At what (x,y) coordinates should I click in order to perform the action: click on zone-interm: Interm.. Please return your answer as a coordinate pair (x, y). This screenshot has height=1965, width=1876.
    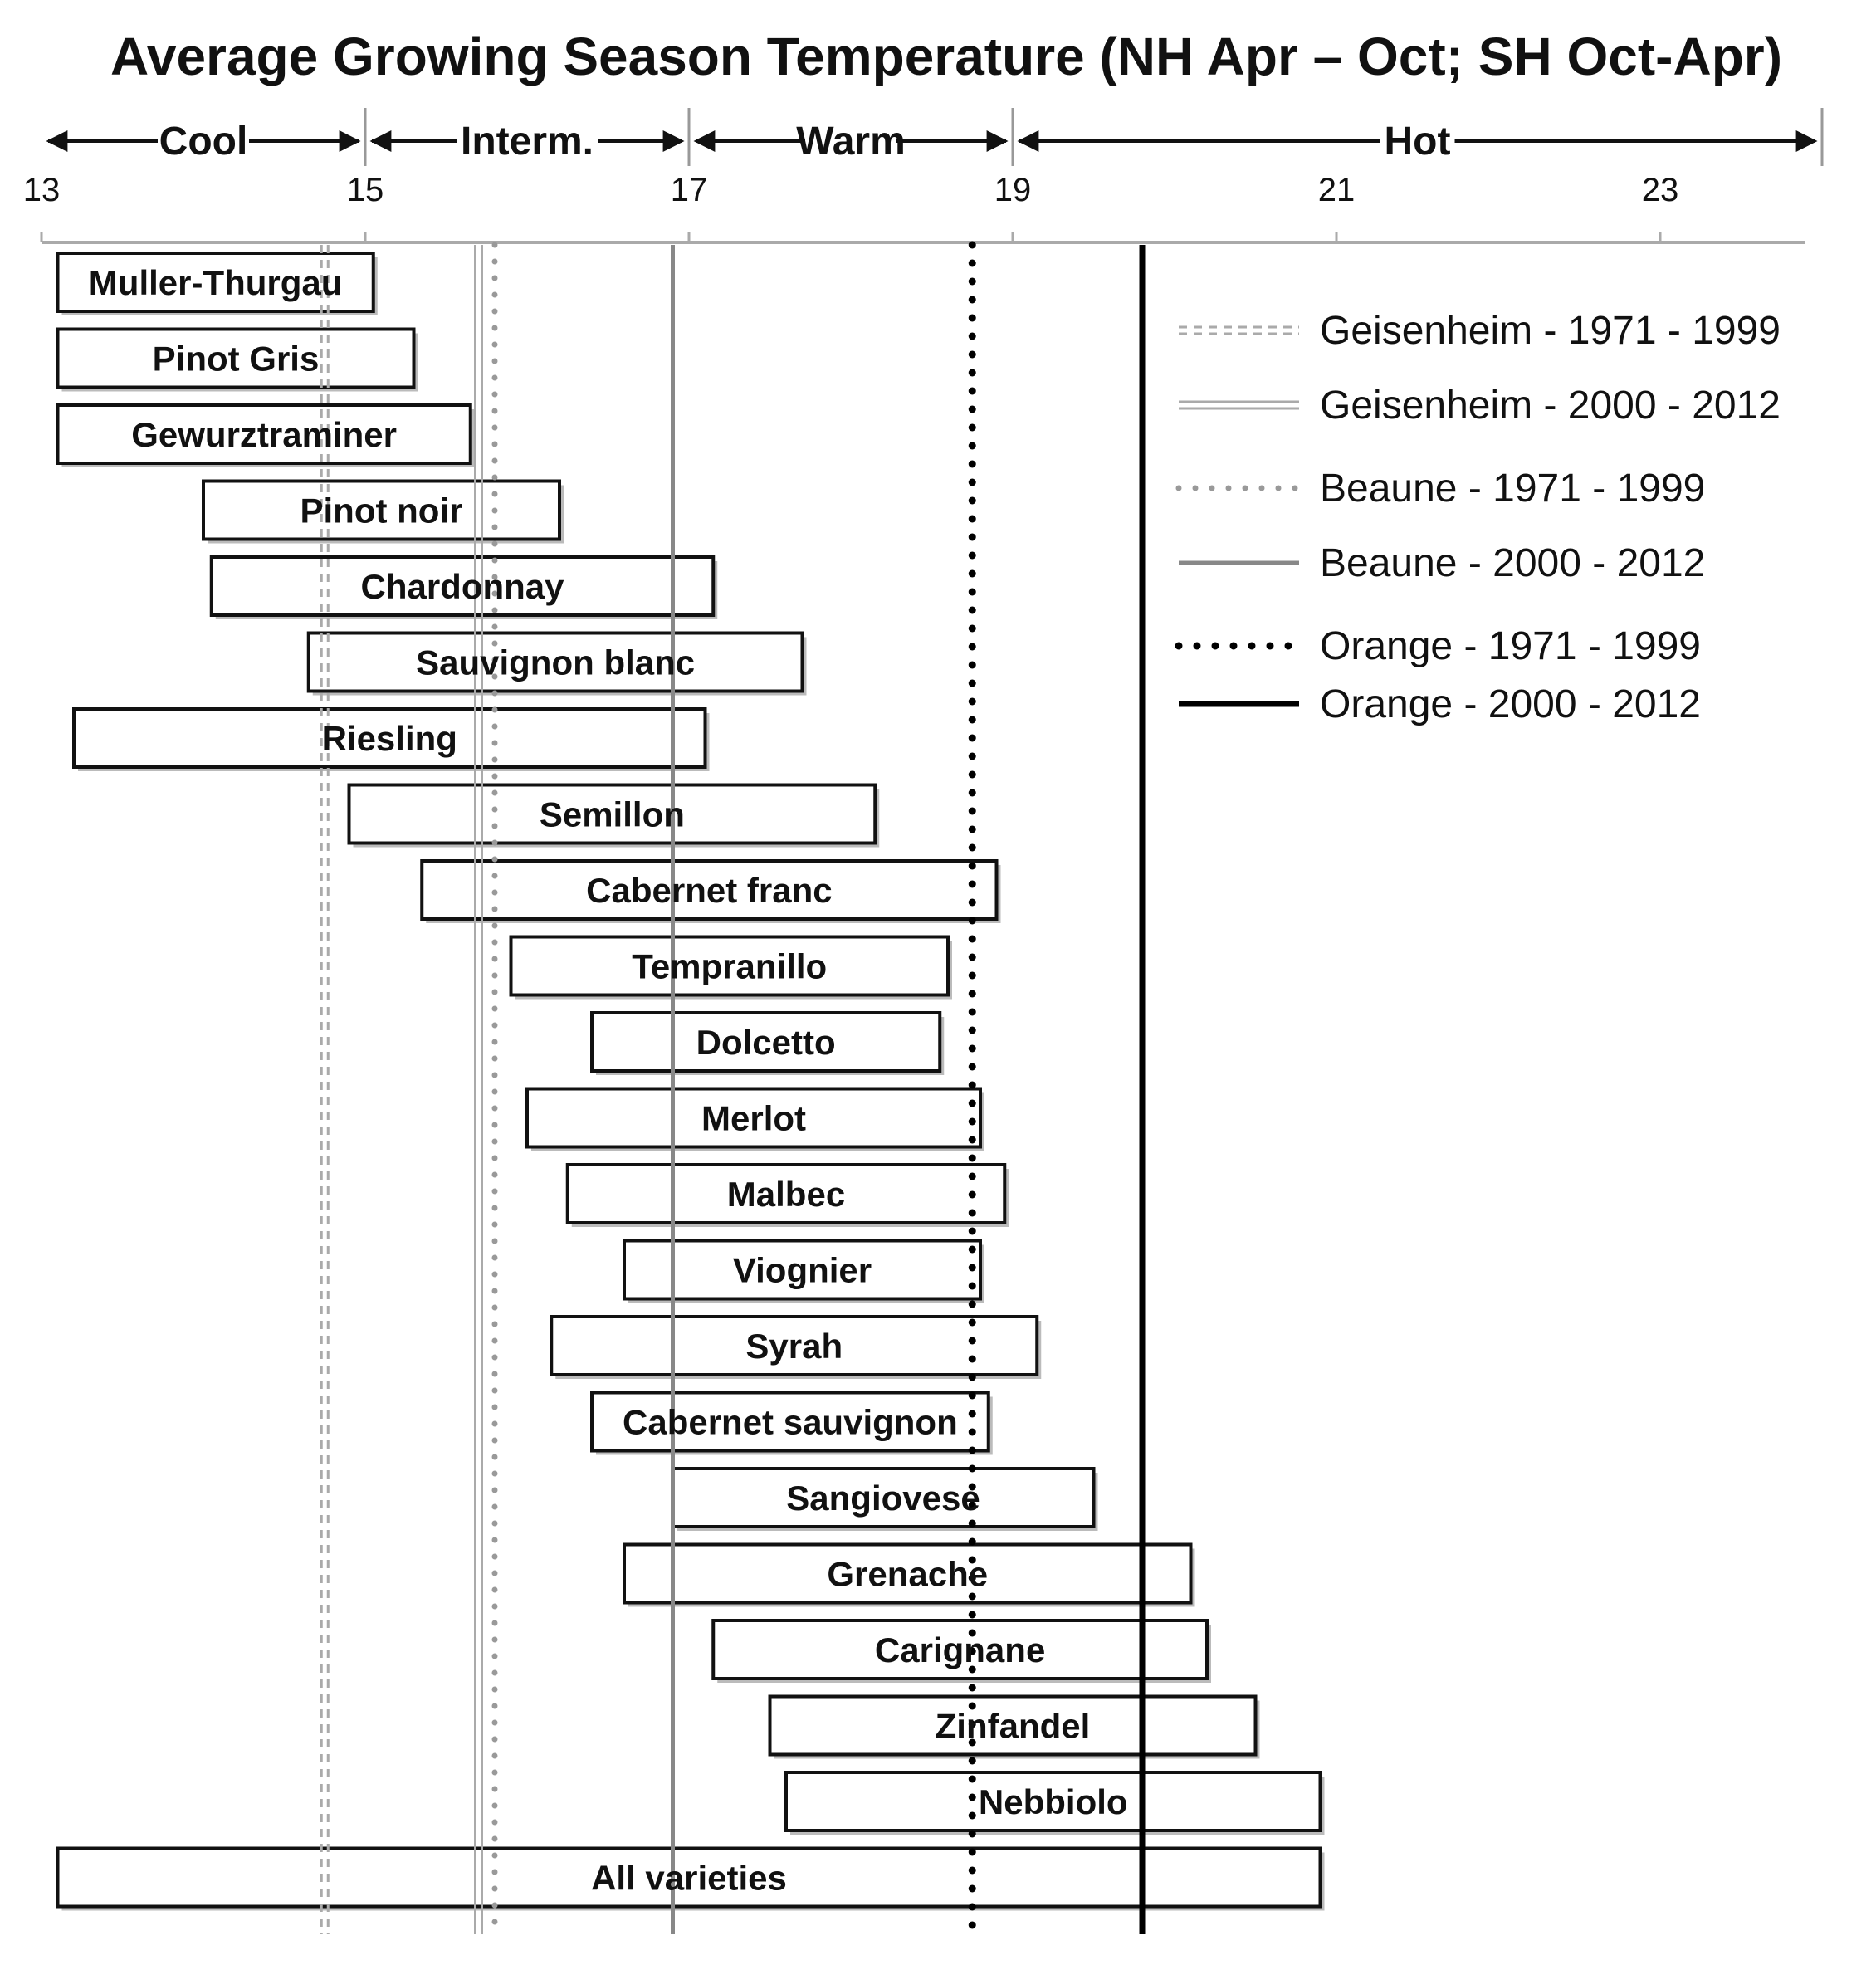
    Looking at the image, I should click on (527, 142).